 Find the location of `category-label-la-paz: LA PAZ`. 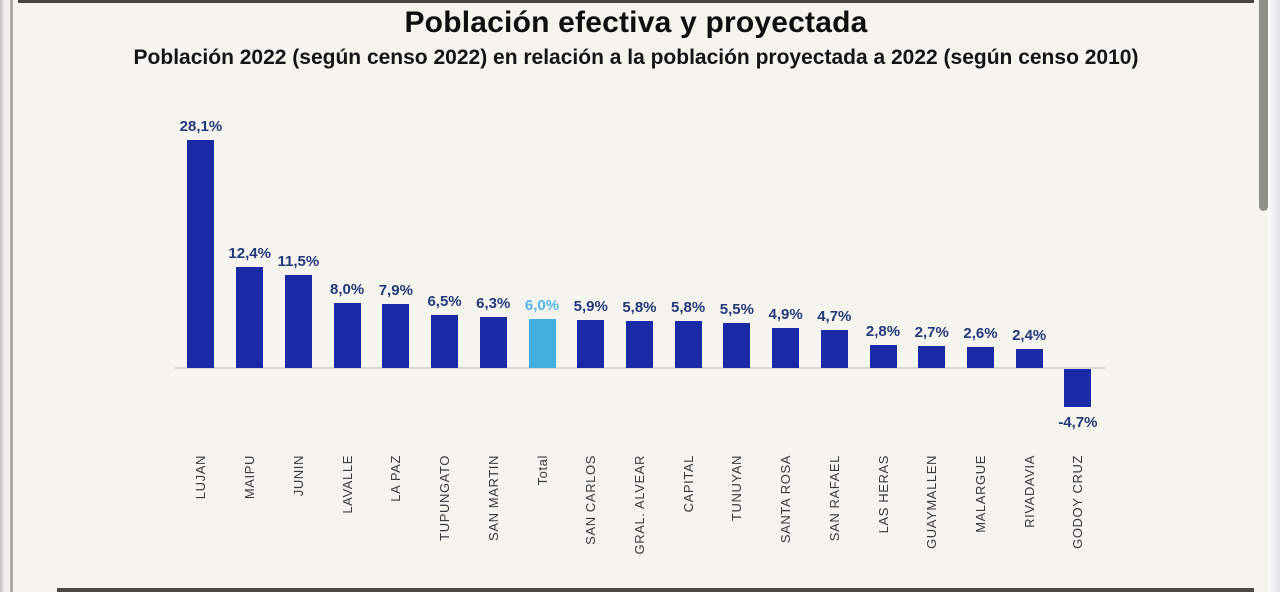

category-label-la-paz: LA PAZ is located at coordinates (396, 478).